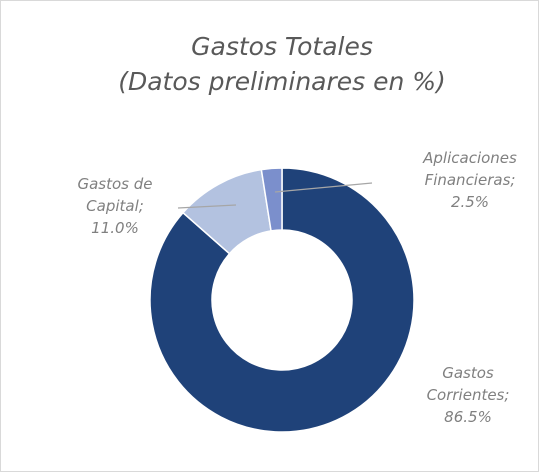  What do you see at coordinates (470, 202) in the screenshot?
I see `data-label-value: 2.5%` at bounding box center [470, 202].